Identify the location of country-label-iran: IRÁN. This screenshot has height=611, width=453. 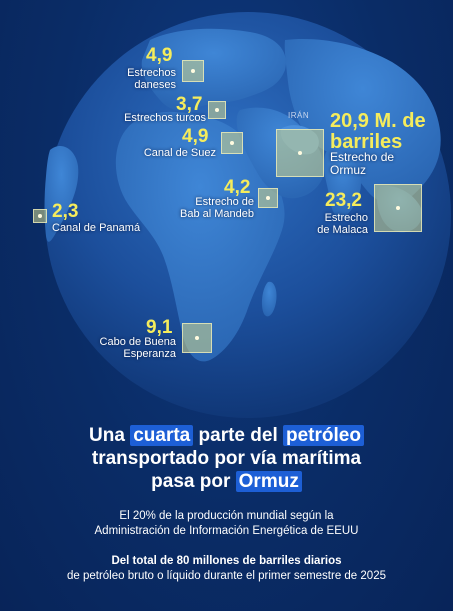
(299, 115).